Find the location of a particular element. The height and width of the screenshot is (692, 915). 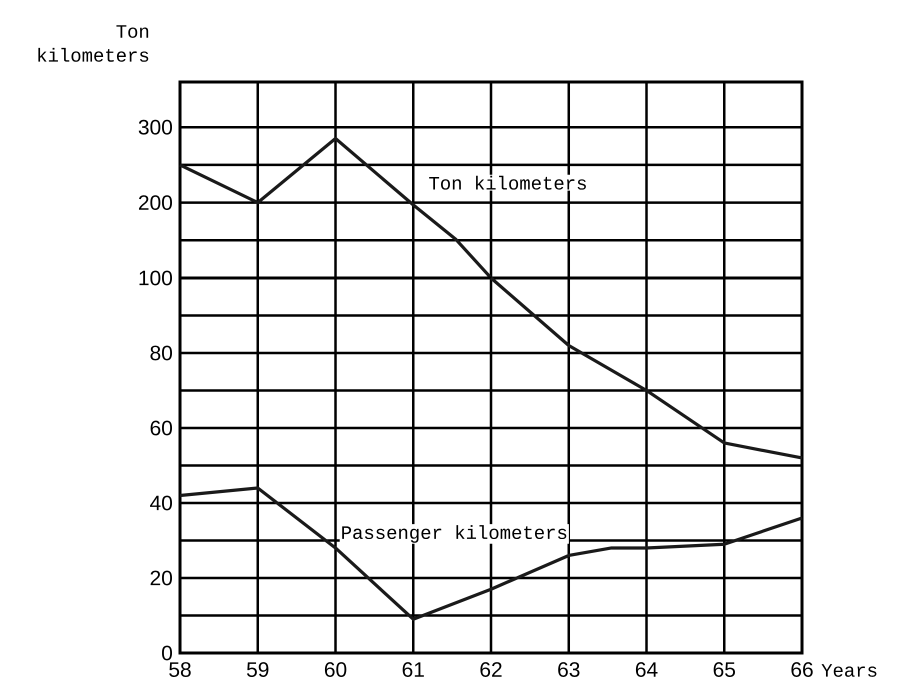

x-tick-label: 60 is located at coordinates (335, 669).